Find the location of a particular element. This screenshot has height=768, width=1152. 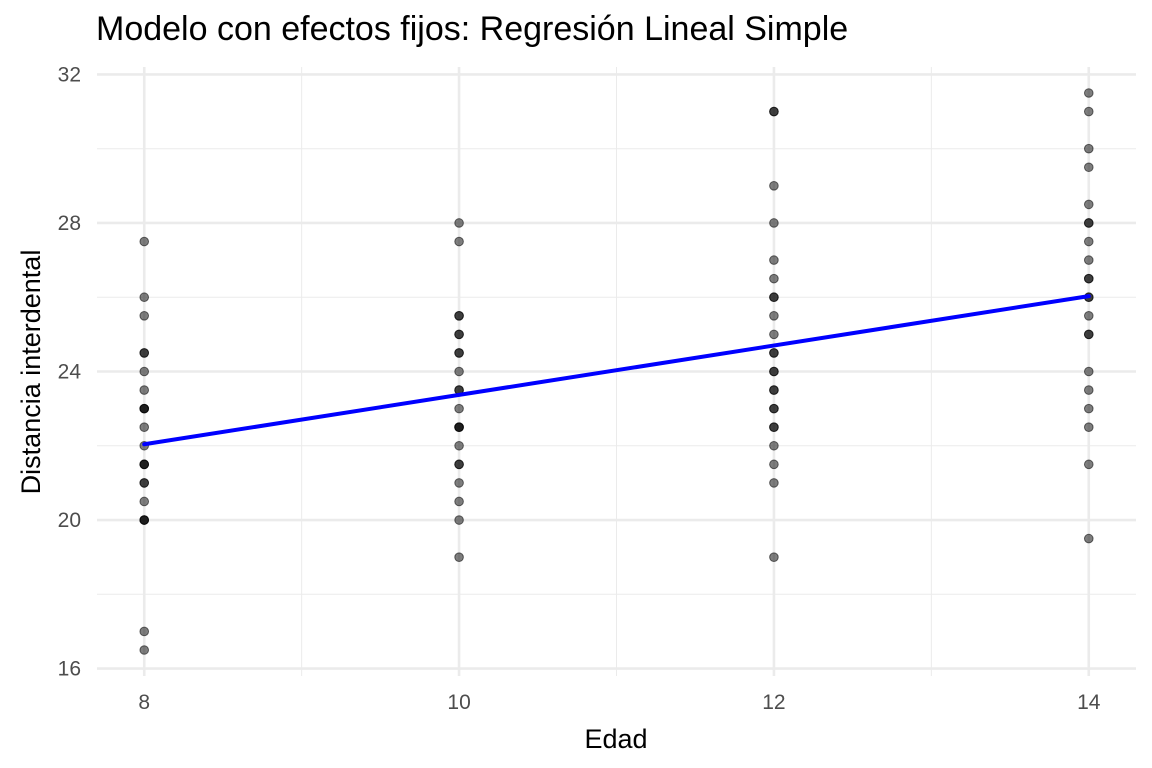

y-tick-label: 28 is located at coordinates (69, 223).